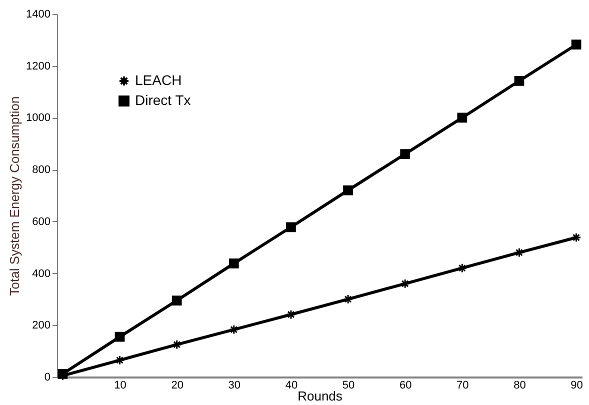 The height and width of the screenshot is (405, 589). Describe the element at coordinates (348, 386) in the screenshot. I see `x-tick-label: 50` at that location.